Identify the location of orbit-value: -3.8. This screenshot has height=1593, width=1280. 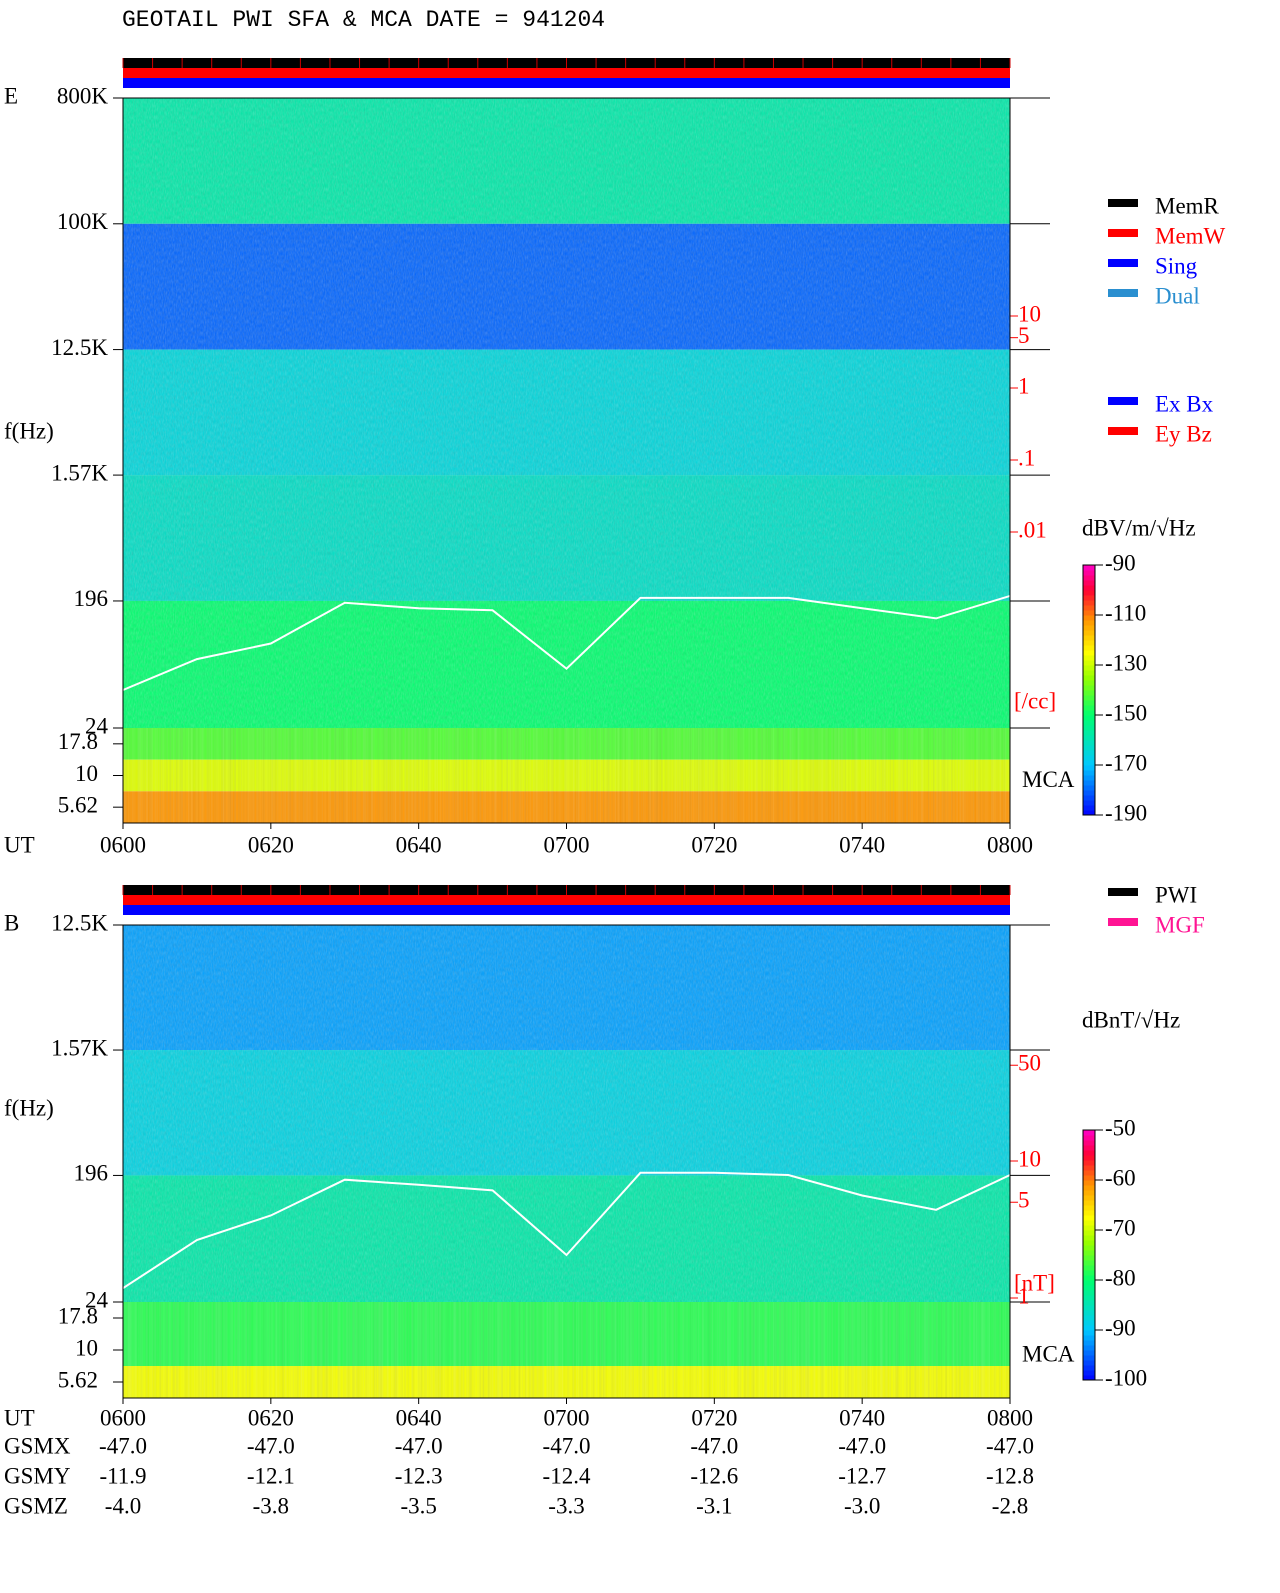
(271, 1505).